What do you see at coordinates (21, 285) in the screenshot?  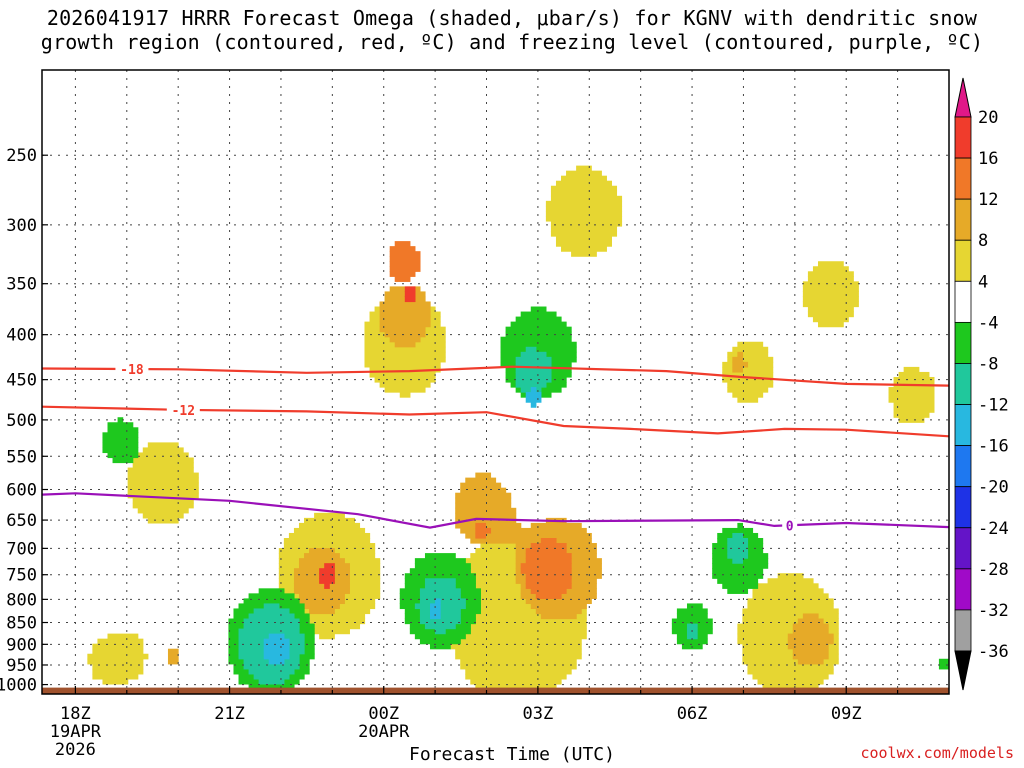 I see `y-tick-label: 350` at bounding box center [21, 285].